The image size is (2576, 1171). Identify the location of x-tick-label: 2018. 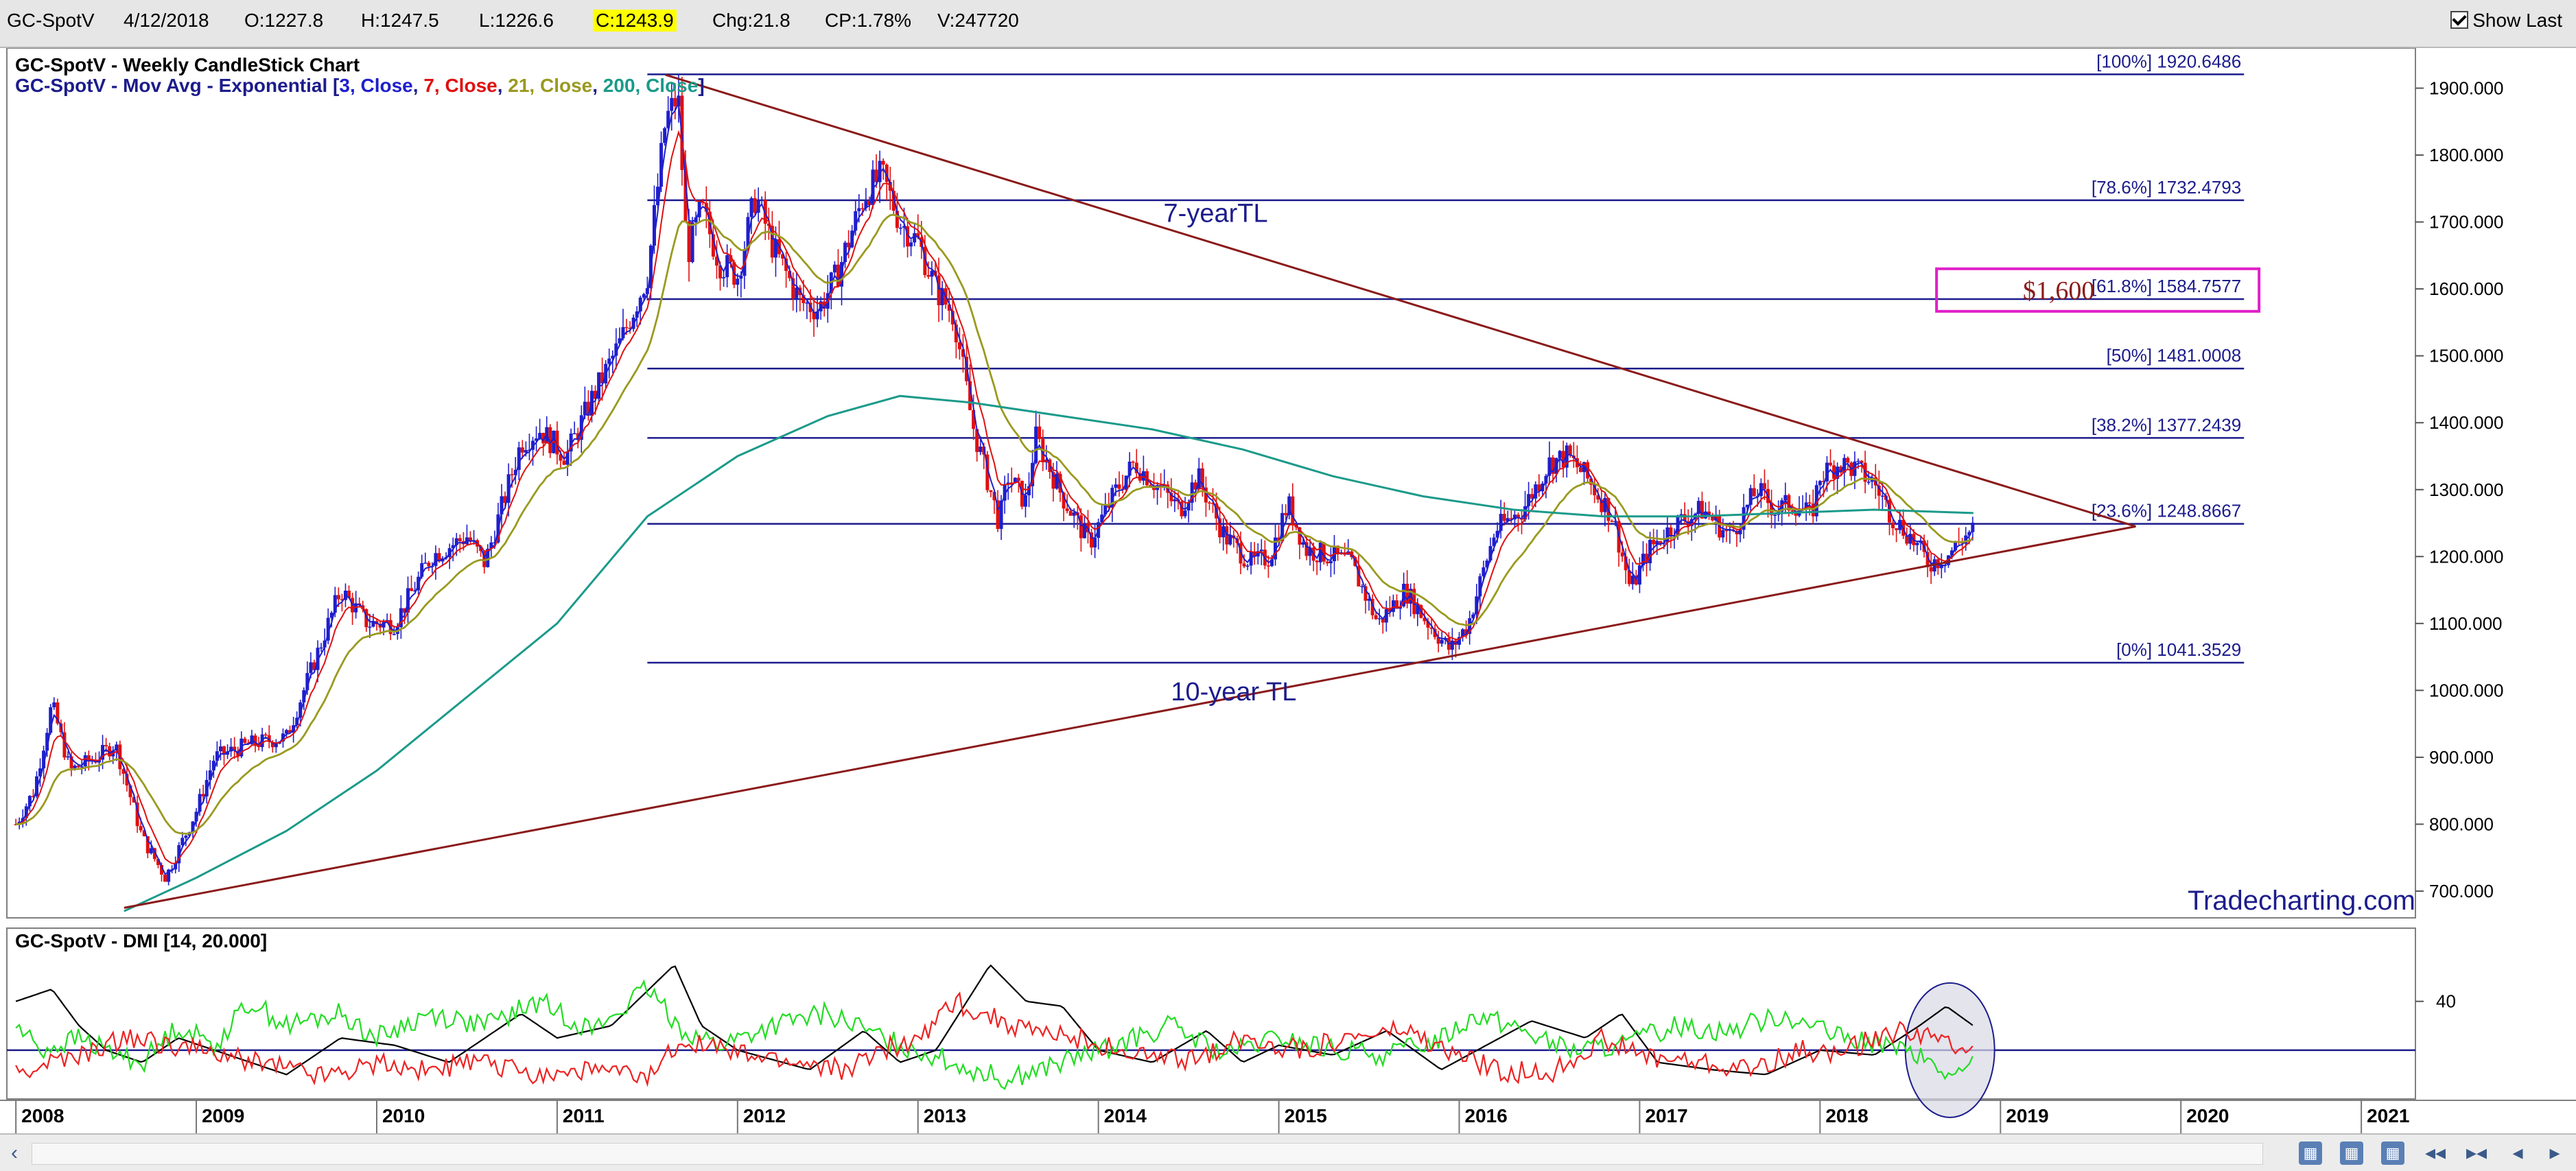
(1846, 1115).